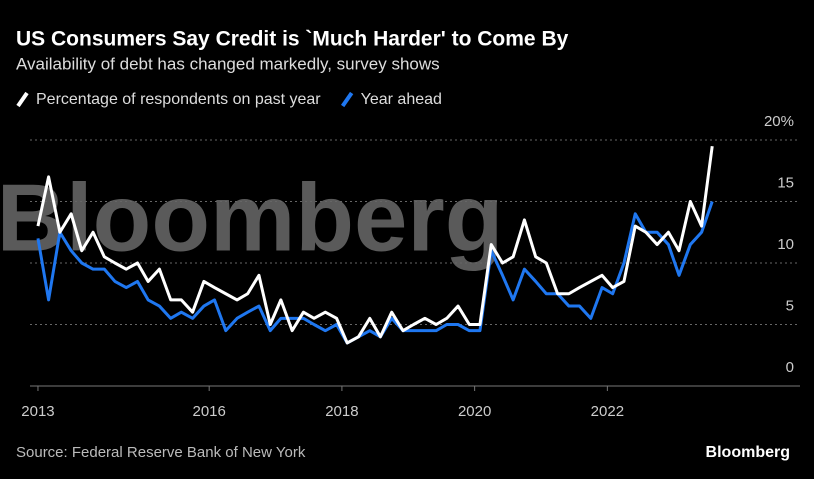 This screenshot has width=814, height=479. I want to click on y-tick-label: 0, so click(790, 367).